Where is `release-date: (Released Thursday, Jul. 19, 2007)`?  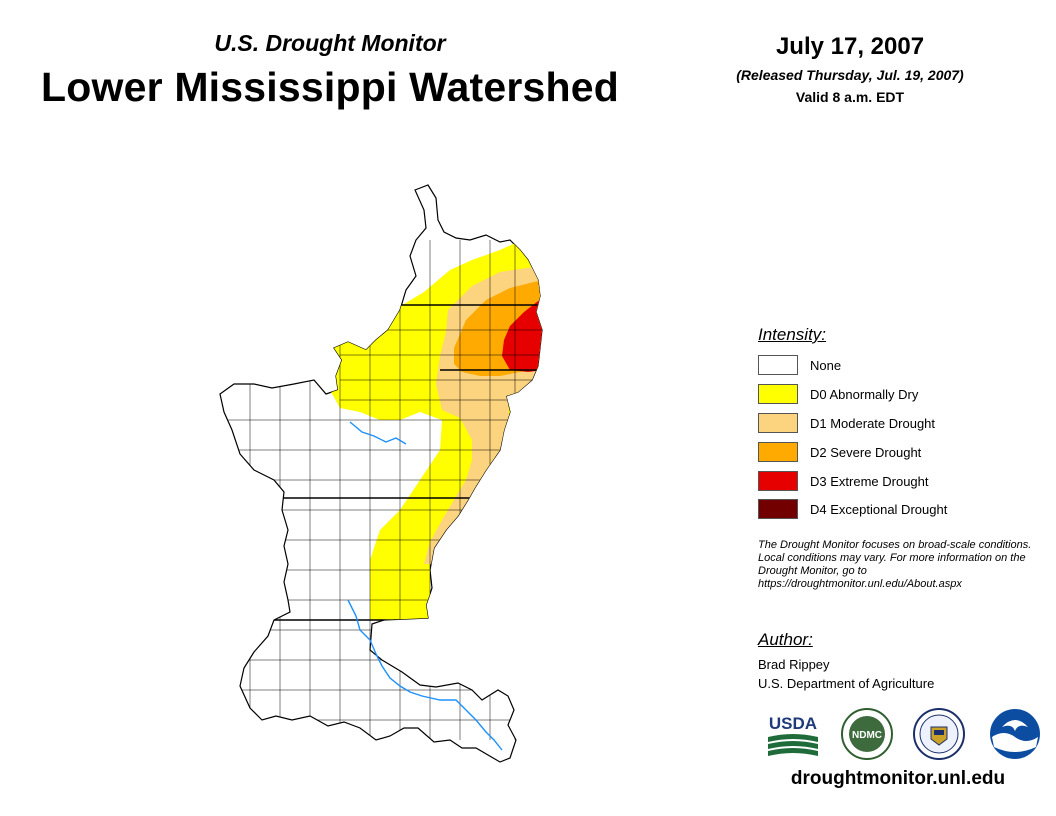 release-date: (Released Thursday, Jul. 19, 2007) is located at coordinates (850, 75).